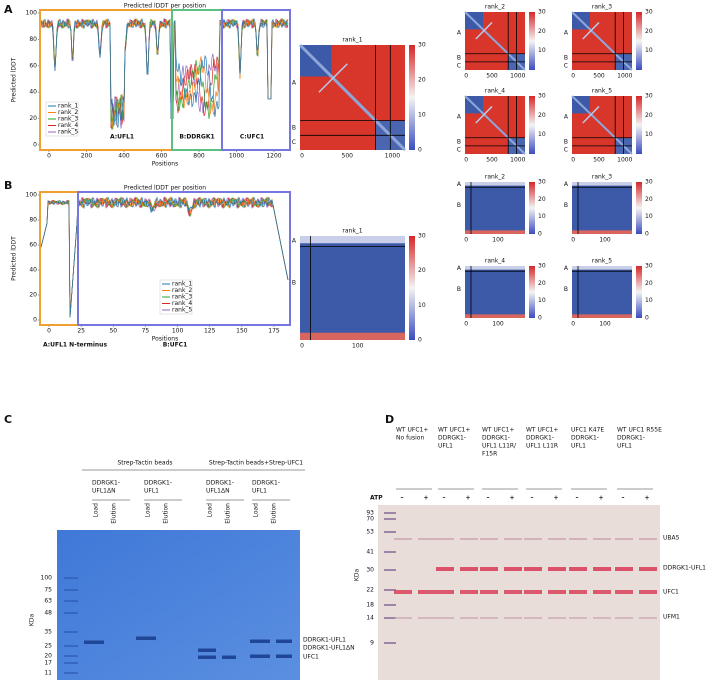 Image resolution: width=709 pixels, height=686 pixels. Describe the element at coordinates (210, 331) in the screenshot. I see `x-tick-label: 125` at that location.